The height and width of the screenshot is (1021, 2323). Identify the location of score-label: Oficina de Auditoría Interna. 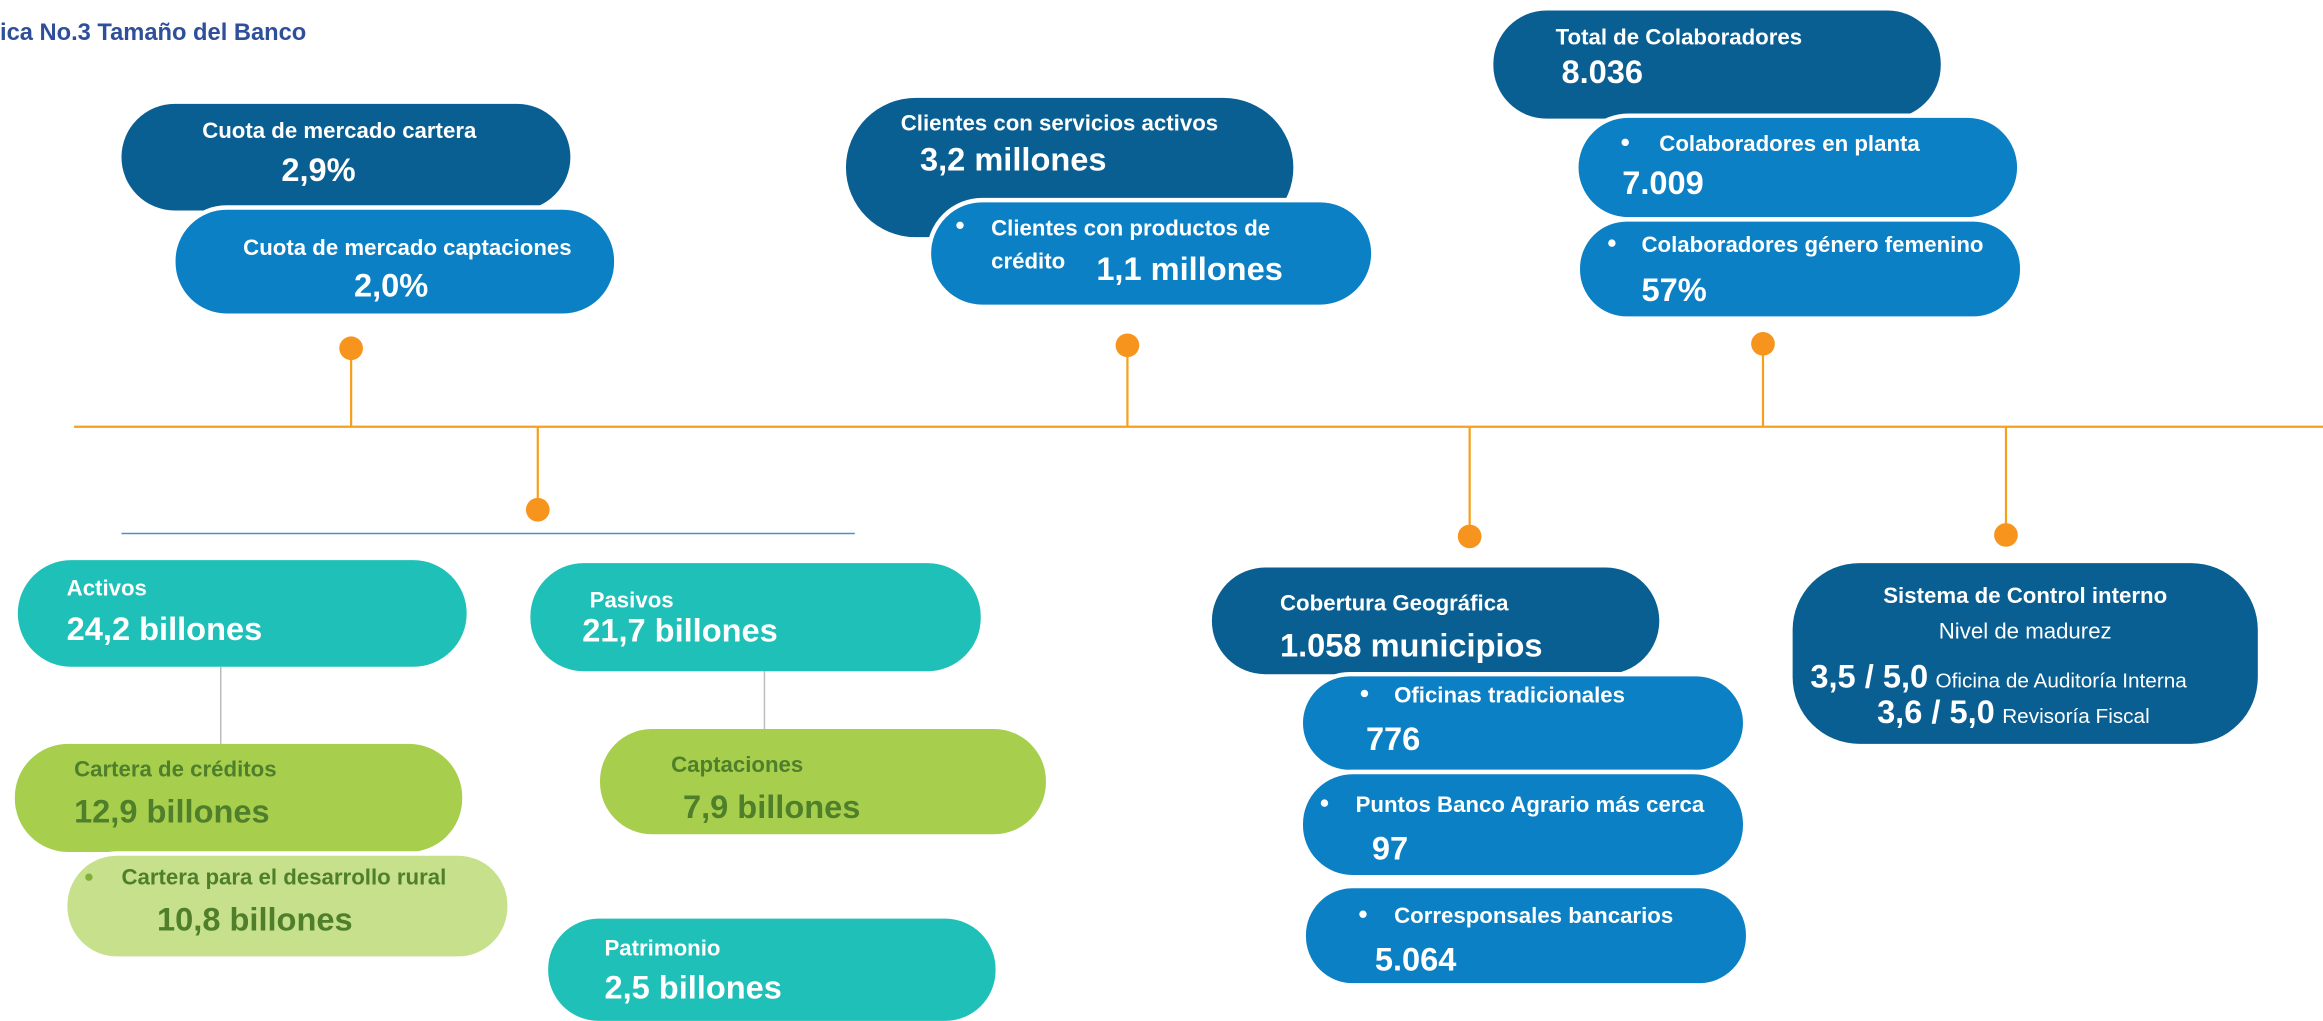
(2062, 681).